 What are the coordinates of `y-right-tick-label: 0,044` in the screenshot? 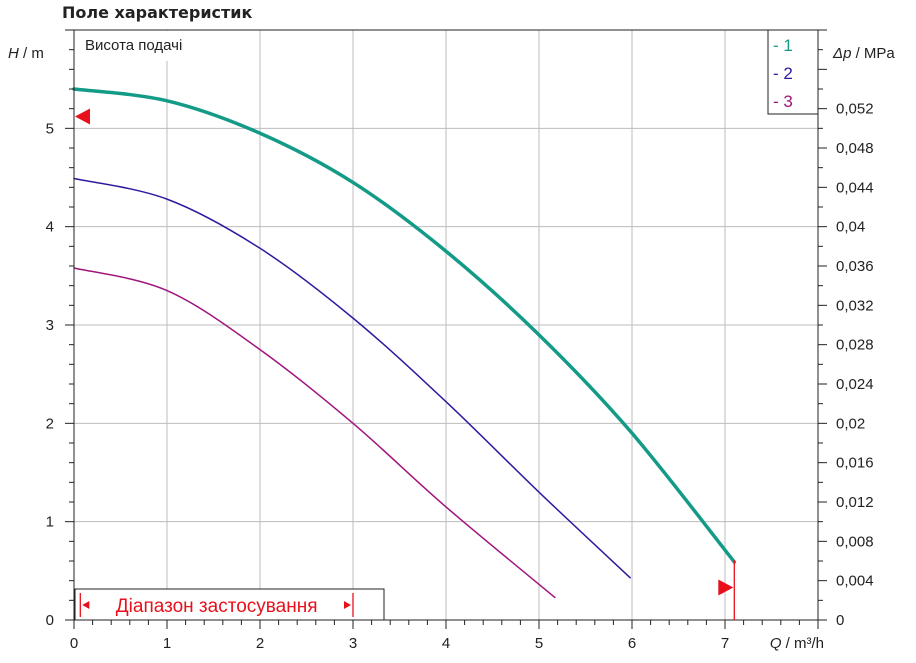 It's located at (855, 187).